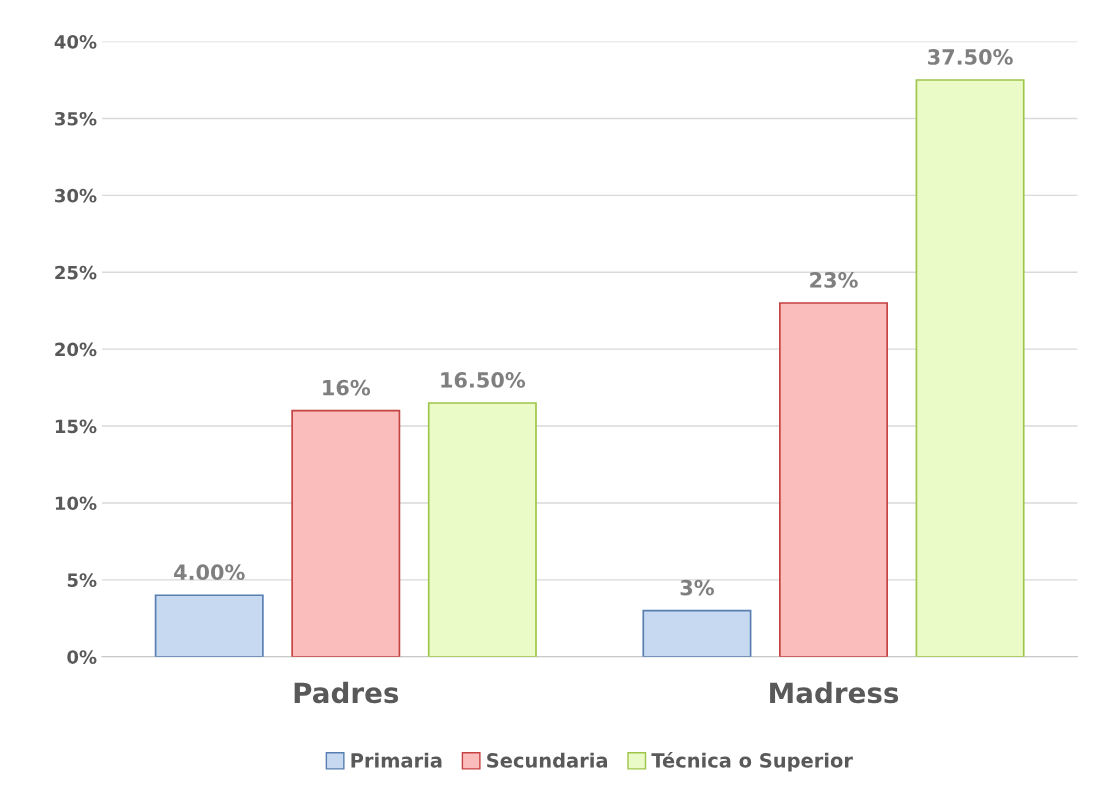 The image size is (1096, 799). I want to click on data-label: 37.50%, so click(970, 57).